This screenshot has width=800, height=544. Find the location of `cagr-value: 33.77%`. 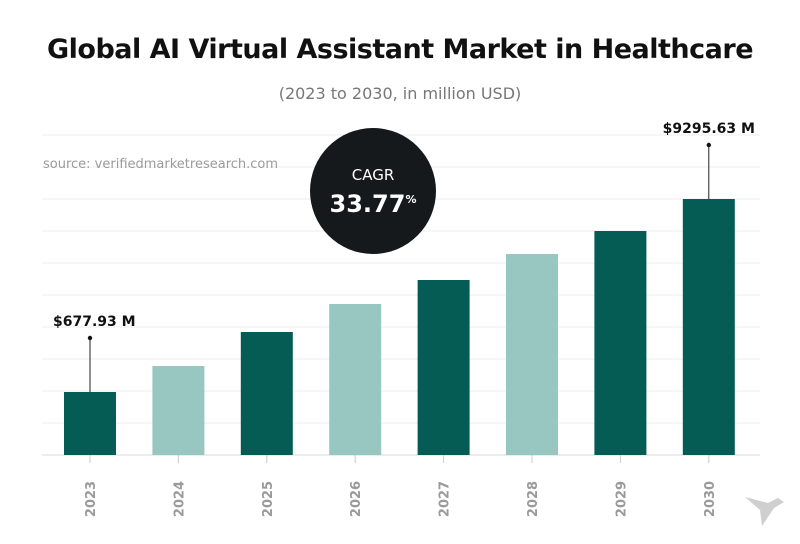

cagr-value: 33.77% is located at coordinates (373, 204).